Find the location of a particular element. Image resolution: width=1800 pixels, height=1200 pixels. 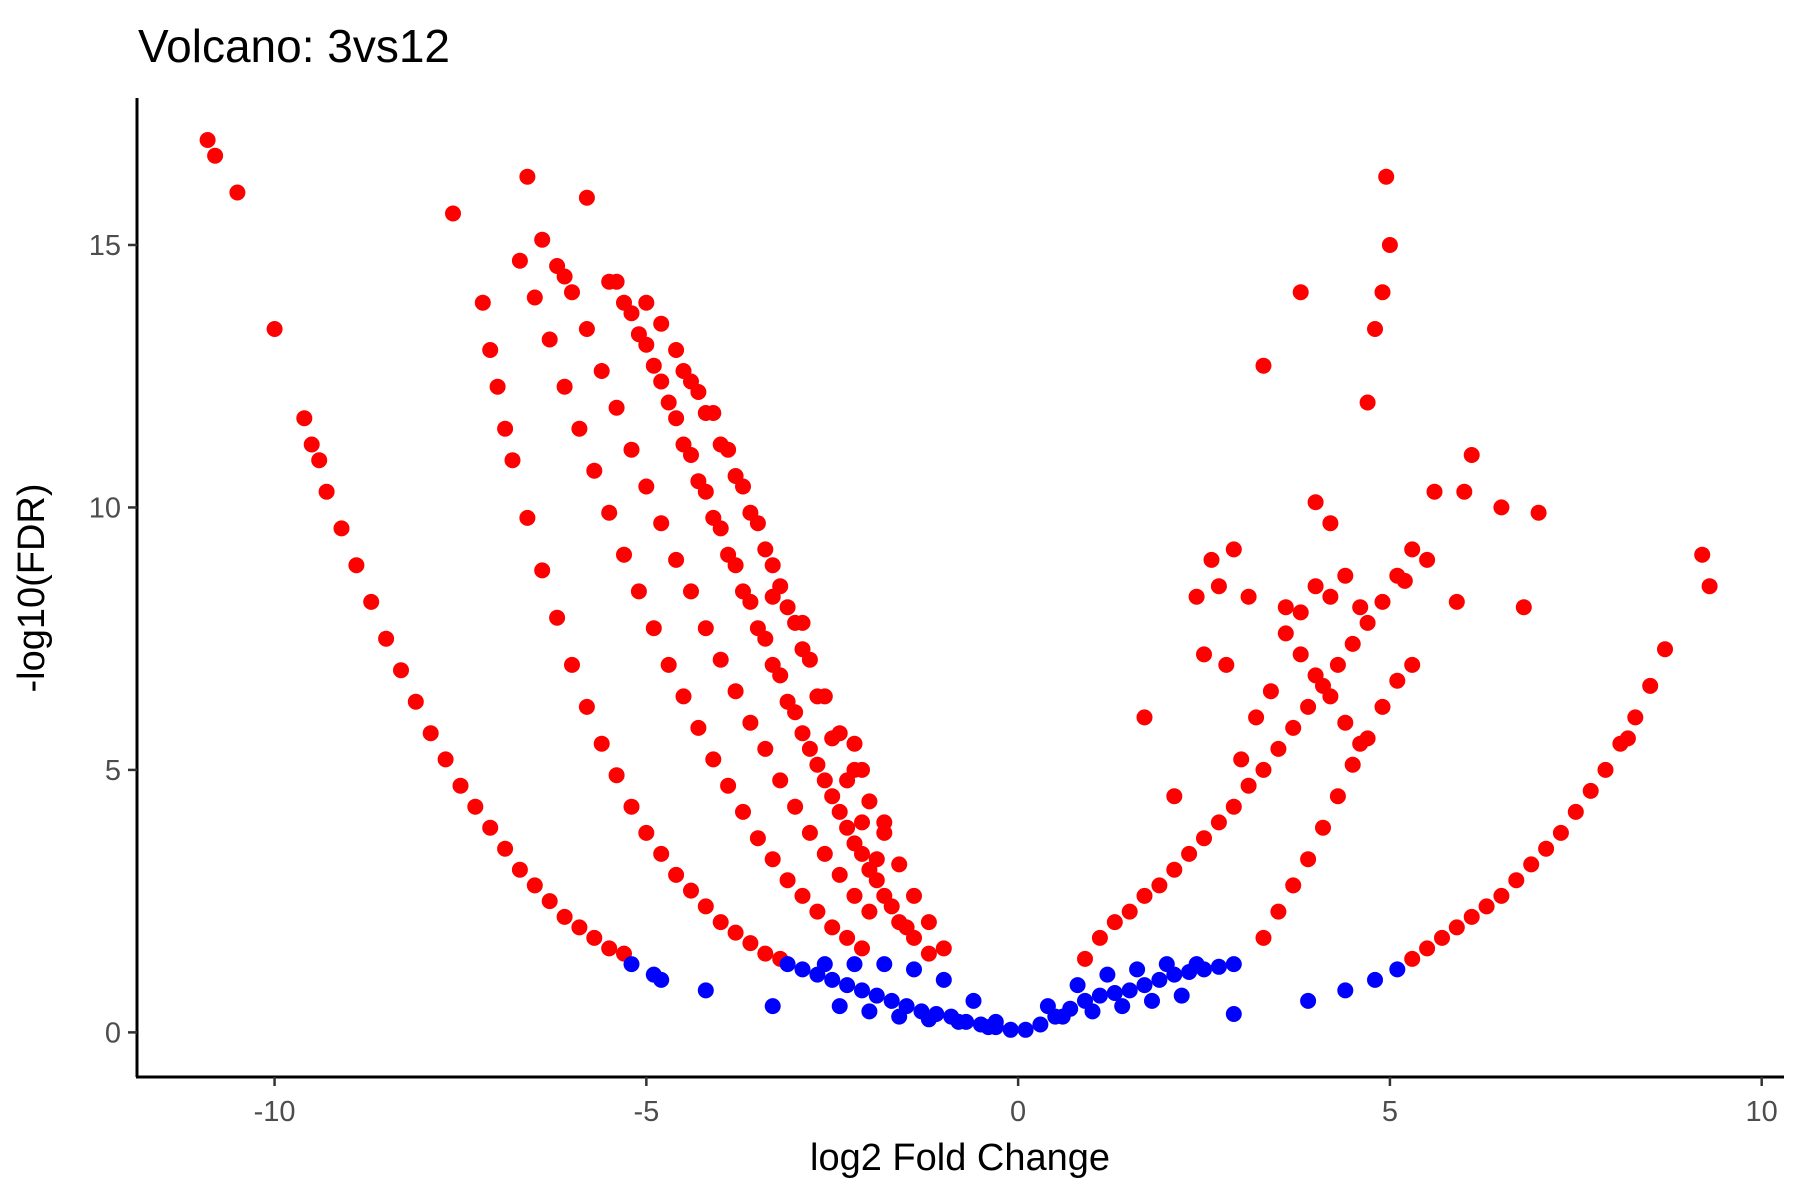

x-axis-ticks: -10 -5 0 5 10 is located at coordinates (1016, 1102).